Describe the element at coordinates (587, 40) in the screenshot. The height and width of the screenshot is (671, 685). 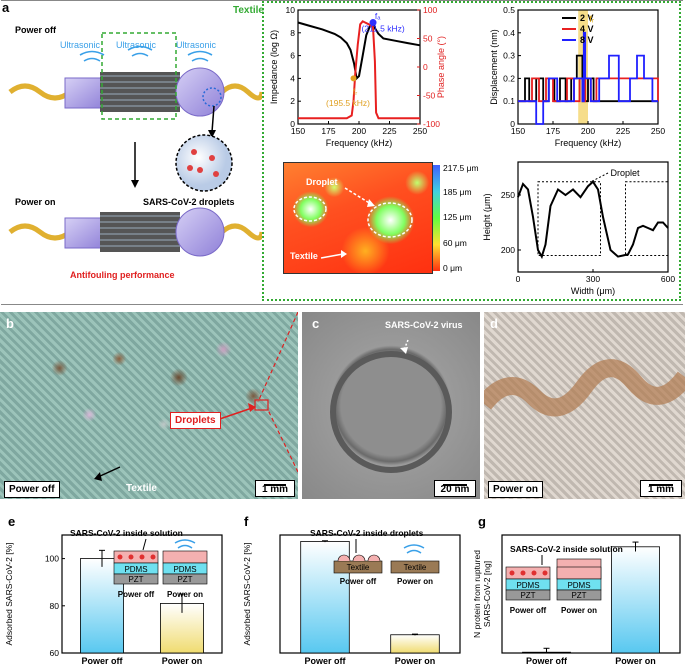
I see `legend-label-2: 8 V` at that location.